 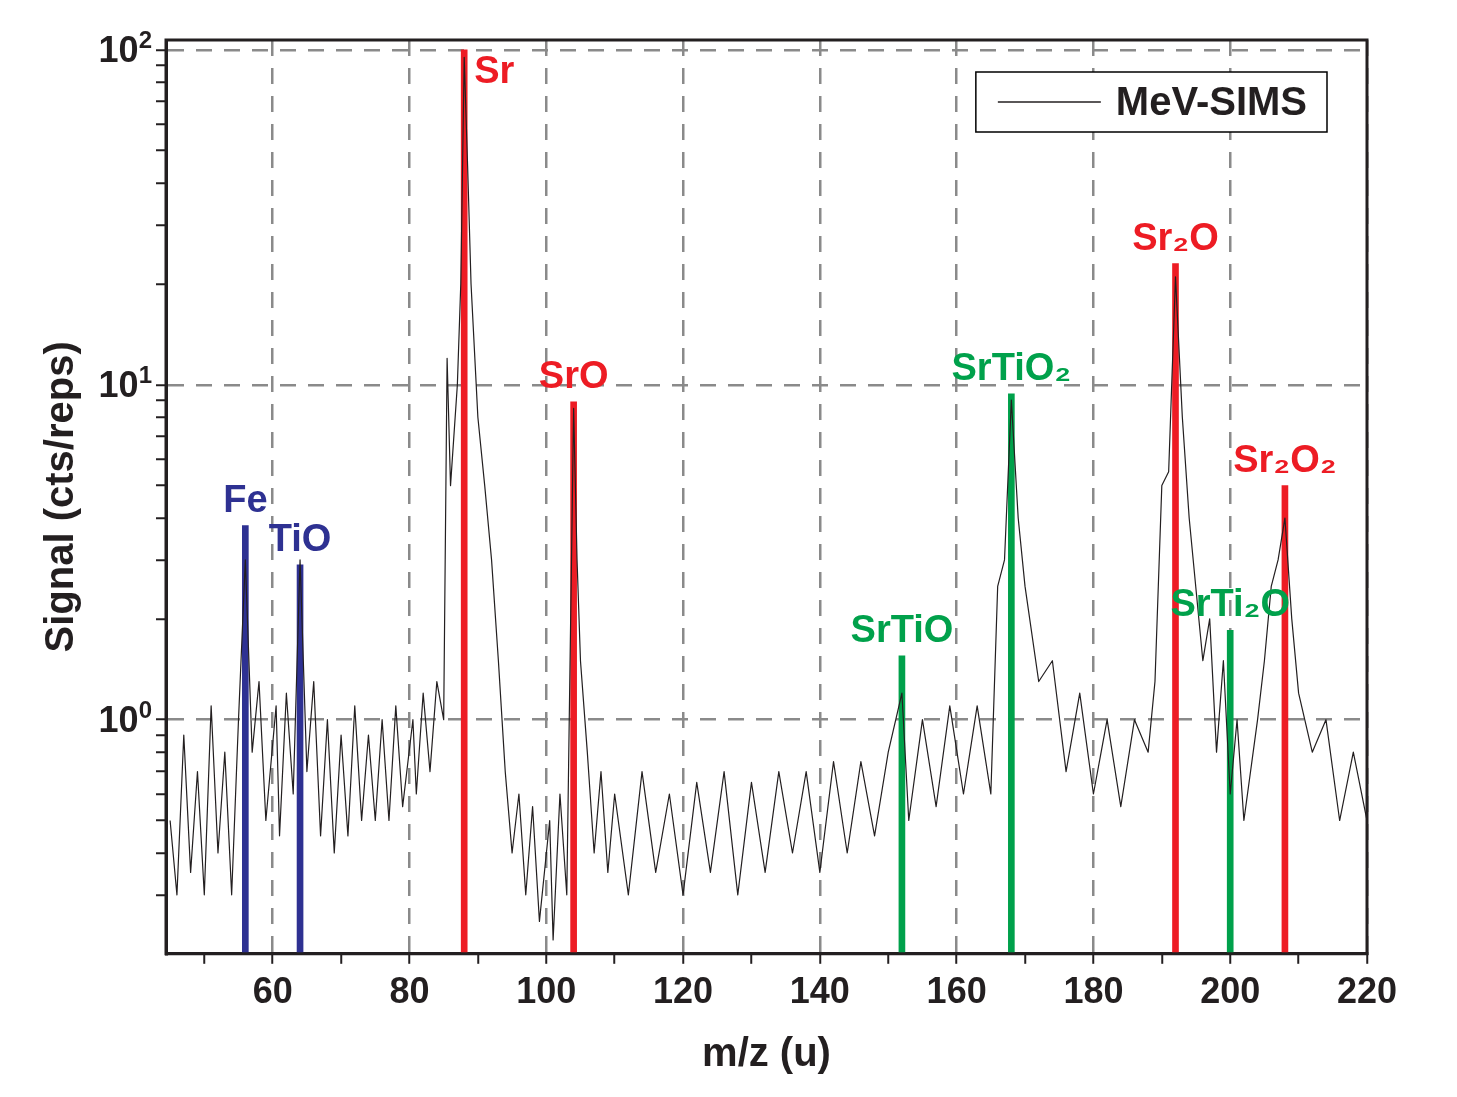 I want to click on x-tick-label: 200, so click(x=1230, y=991).